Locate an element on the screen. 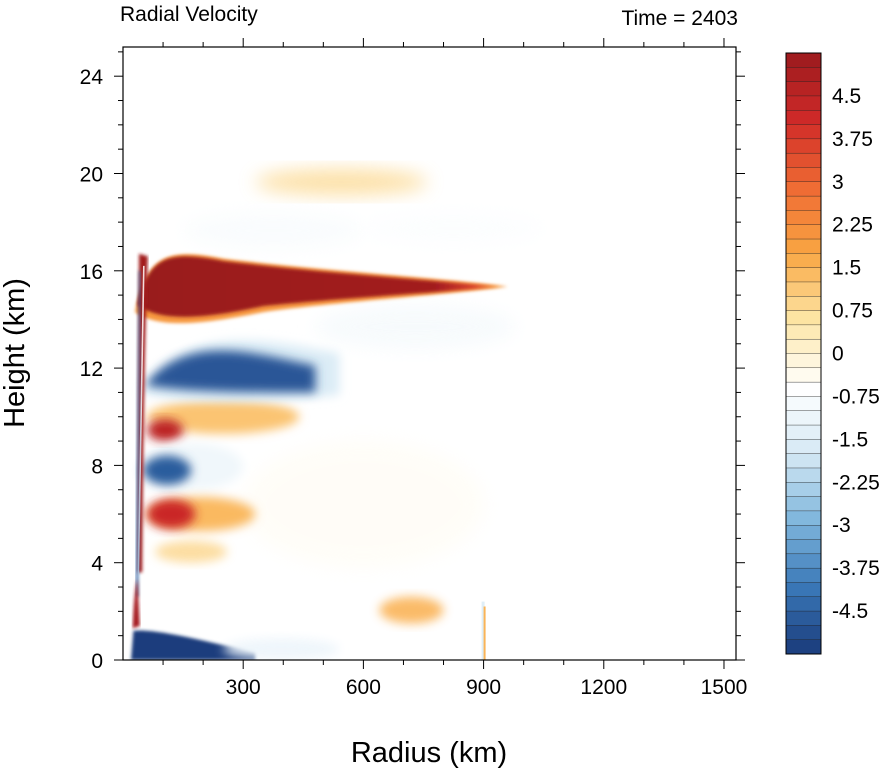 This screenshot has height=774, width=895. y-tick-label: 20 is located at coordinates (91, 174).